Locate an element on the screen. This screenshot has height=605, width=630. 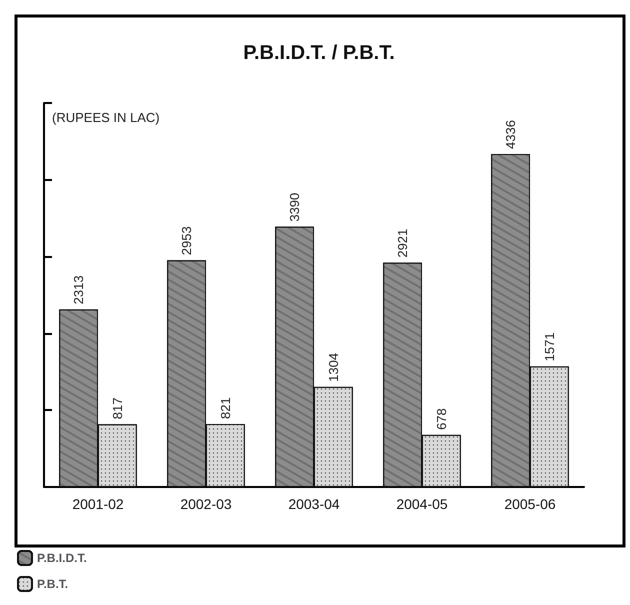
data-label: 821 is located at coordinates (225, 408).